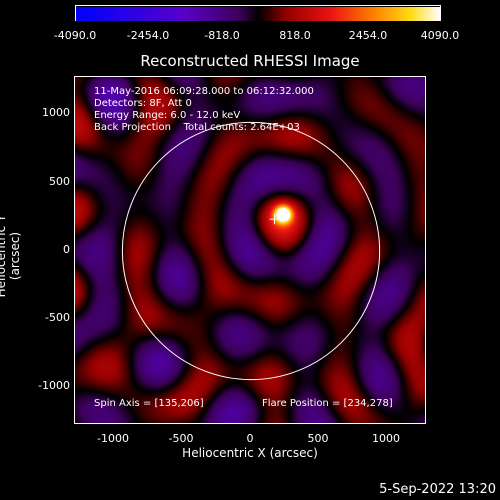 Image resolution: width=500 pixels, height=500 pixels. I want to click on energy-range-label: Energy Range: 6.0 - 12.0 keV, so click(167, 115).